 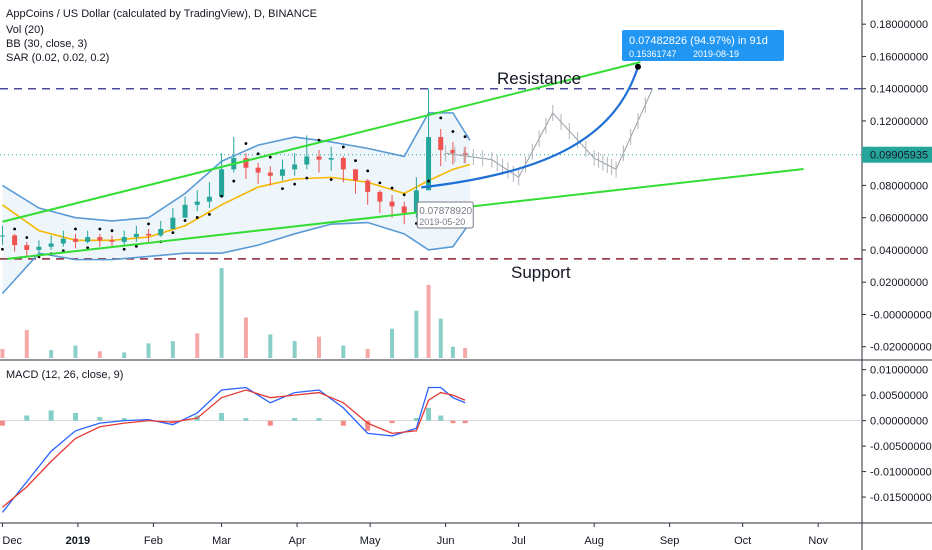 I want to click on last-price-label: 0.09905935, so click(x=899, y=156).